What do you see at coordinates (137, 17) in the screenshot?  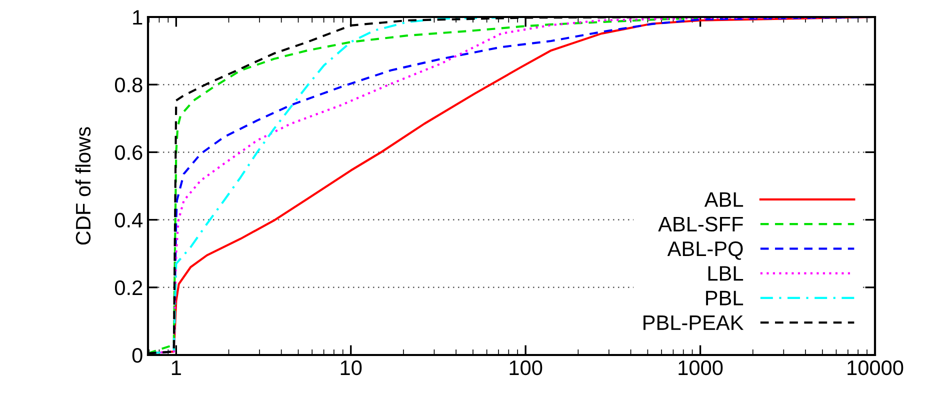 I see `y-tick-label: 1` at bounding box center [137, 17].